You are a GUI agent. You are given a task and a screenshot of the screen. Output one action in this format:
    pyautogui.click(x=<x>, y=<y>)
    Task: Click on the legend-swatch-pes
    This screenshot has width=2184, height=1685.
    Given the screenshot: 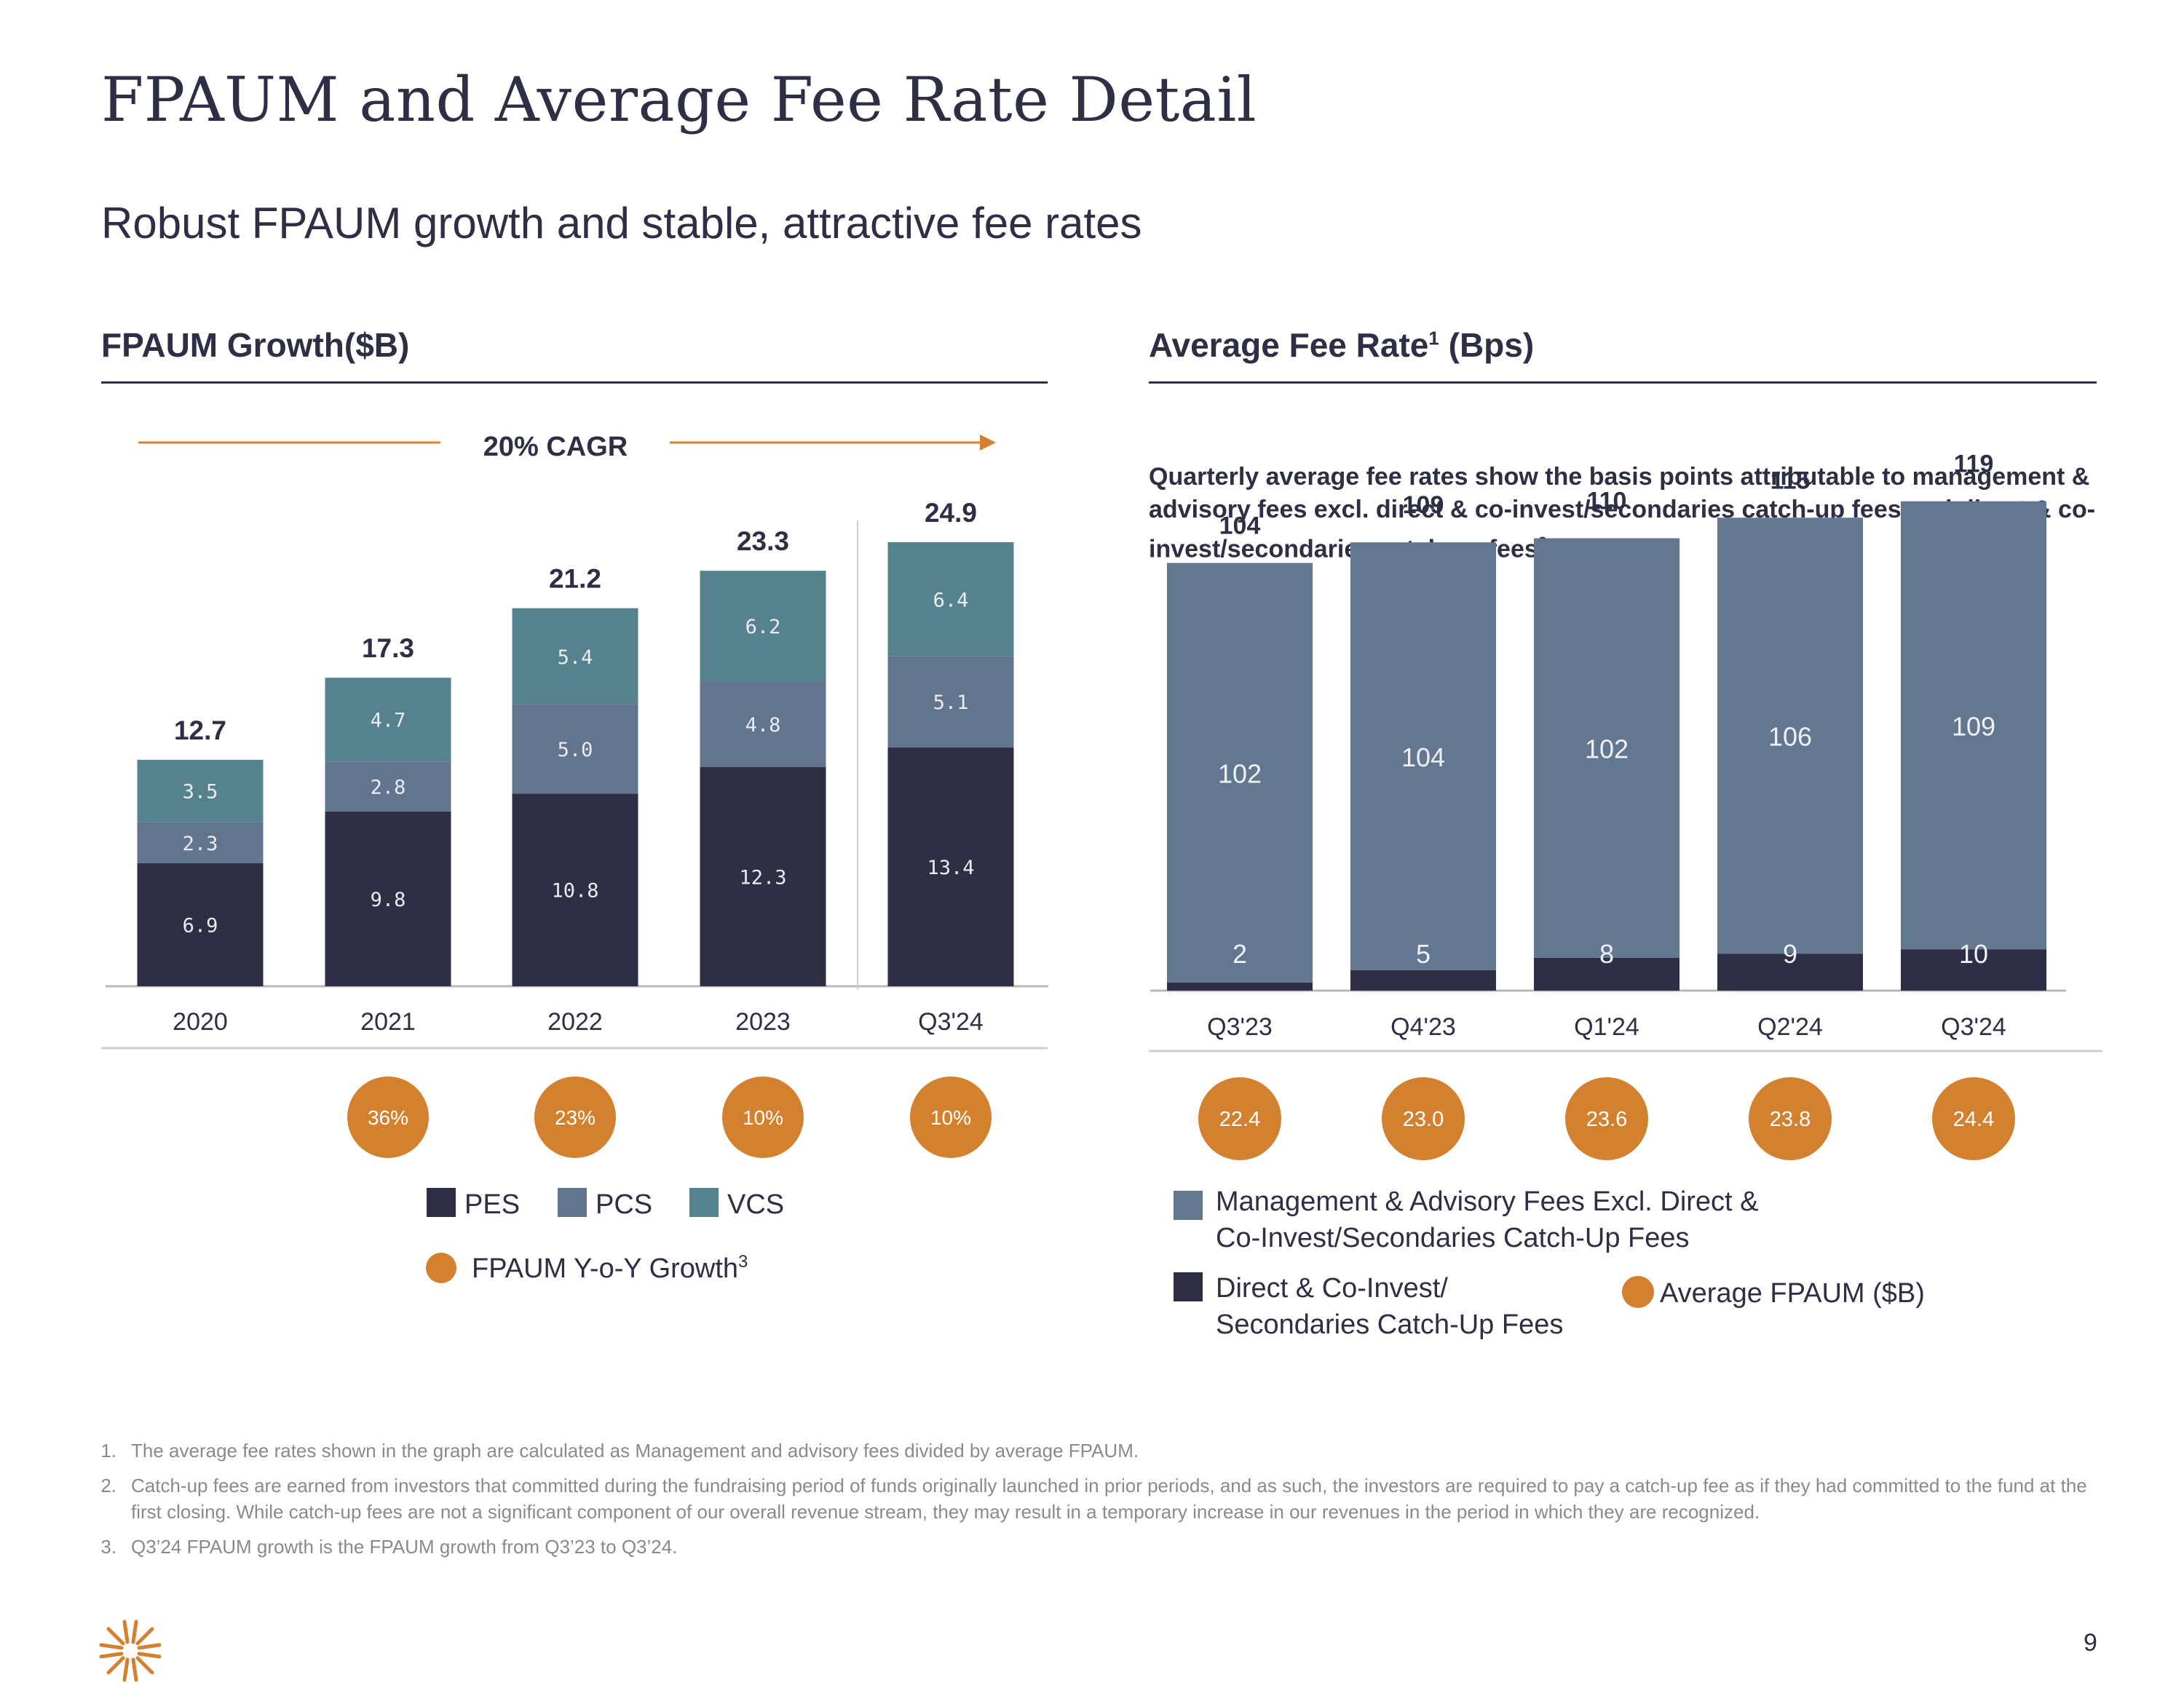 What is the action you would take?
    pyautogui.click(x=441, y=1202)
    